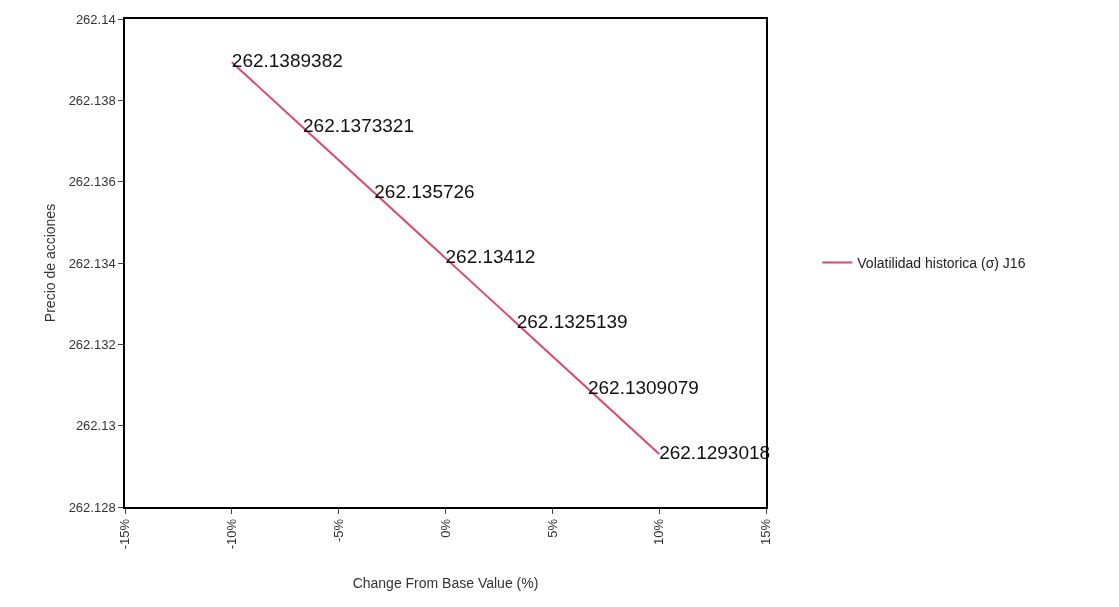 Image resolution: width=1119 pixels, height=607 pixels. What do you see at coordinates (232, 534) in the screenshot?
I see `x-tick-label: -10%` at bounding box center [232, 534].